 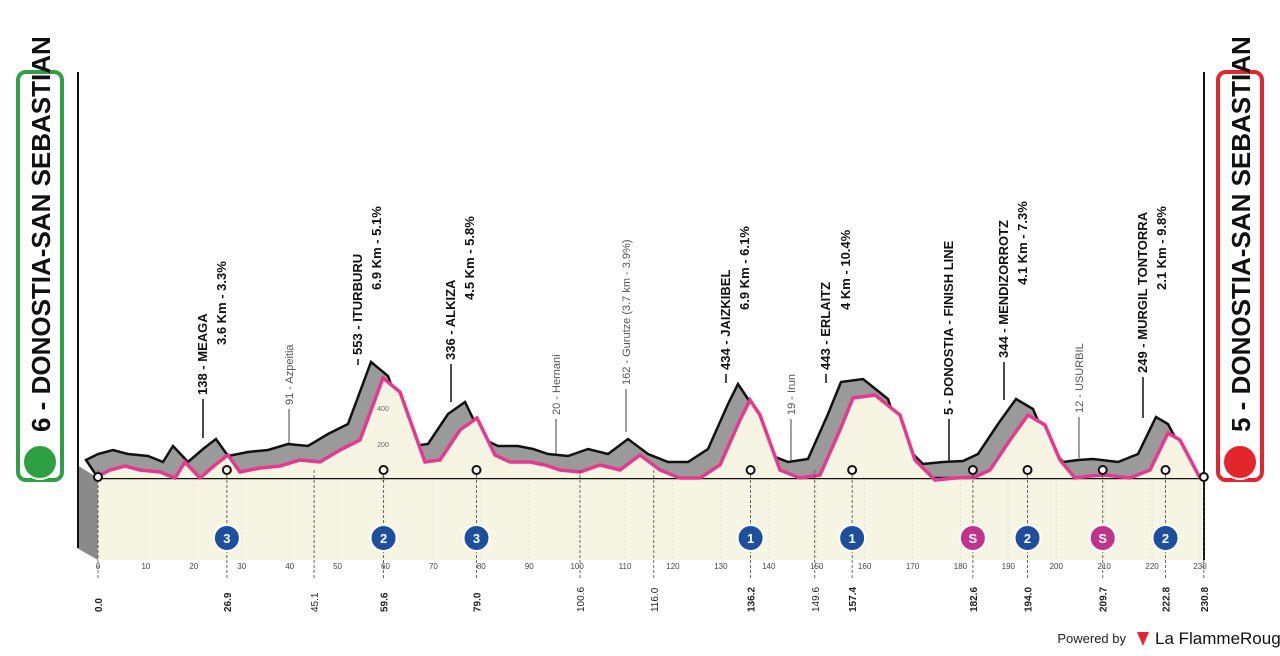 What do you see at coordinates (40, 462) in the screenshot?
I see `start-icon` at bounding box center [40, 462].